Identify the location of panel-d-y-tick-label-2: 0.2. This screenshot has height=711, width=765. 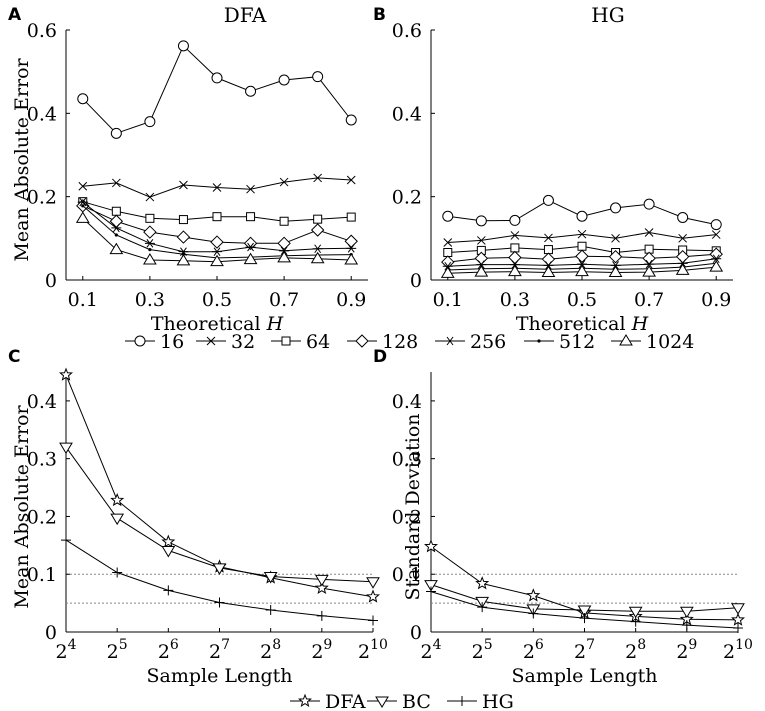
(407, 517).